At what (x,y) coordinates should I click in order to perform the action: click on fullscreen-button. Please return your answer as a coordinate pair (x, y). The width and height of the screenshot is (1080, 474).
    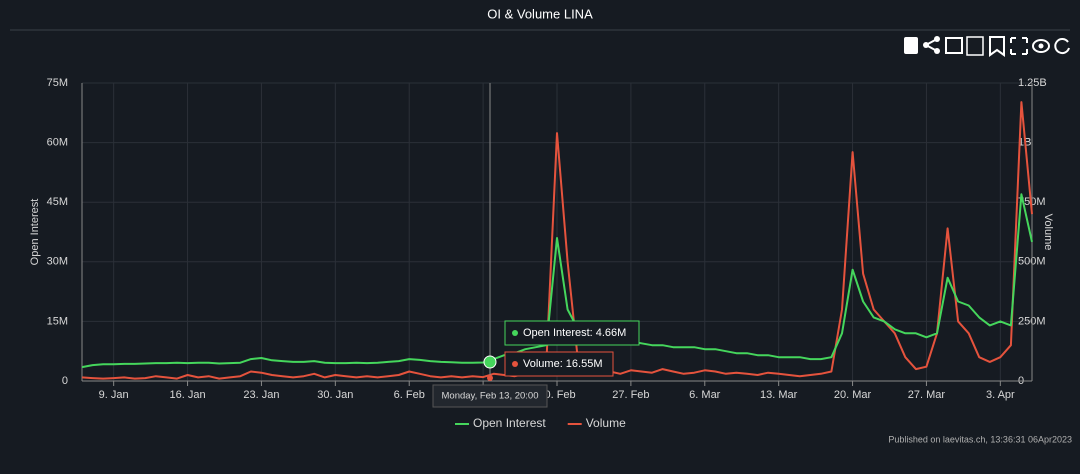
    Looking at the image, I should click on (1019, 46).